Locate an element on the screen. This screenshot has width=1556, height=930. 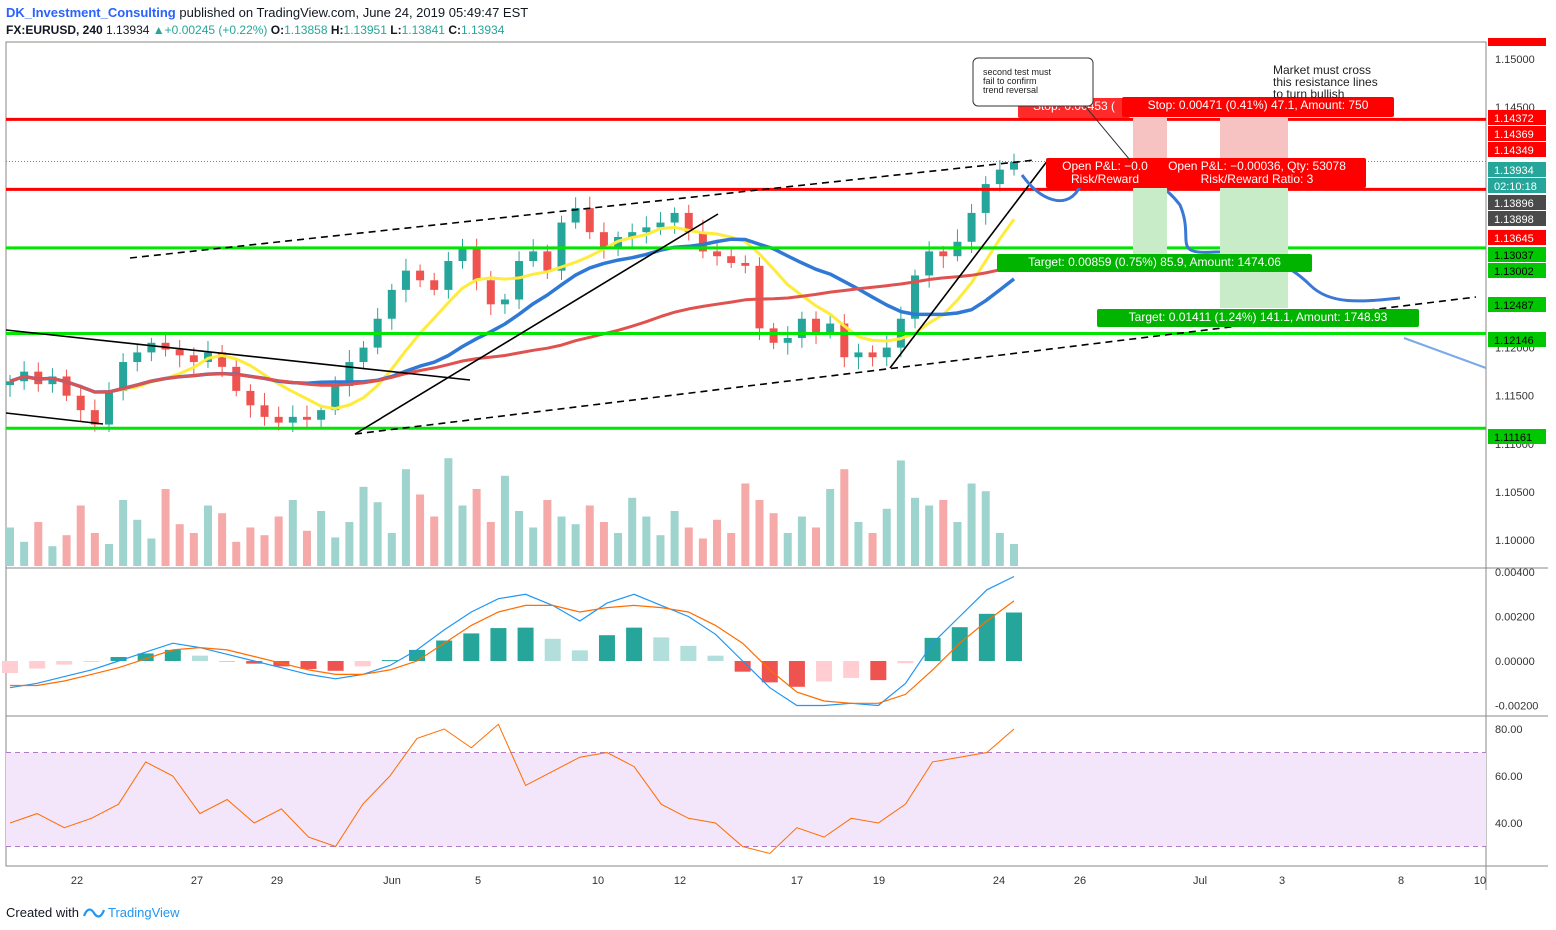
pnl-label-left-text: Open P&L: −0.0 is located at coordinates (1105, 166).